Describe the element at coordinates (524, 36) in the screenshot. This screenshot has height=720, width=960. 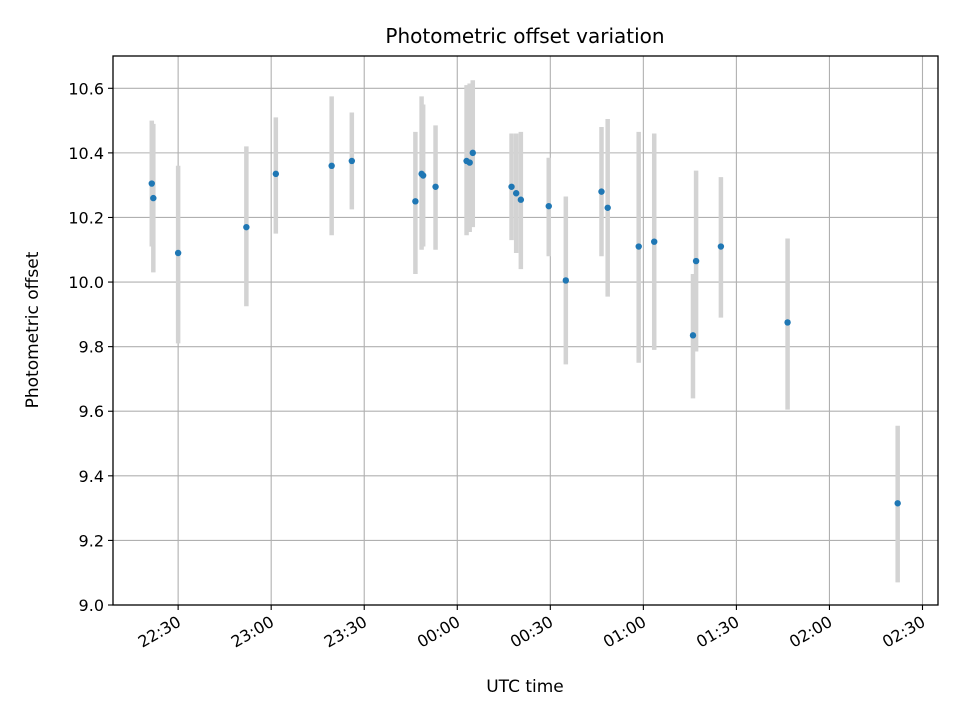
I see `chart-title: Photometric offset variation` at that location.